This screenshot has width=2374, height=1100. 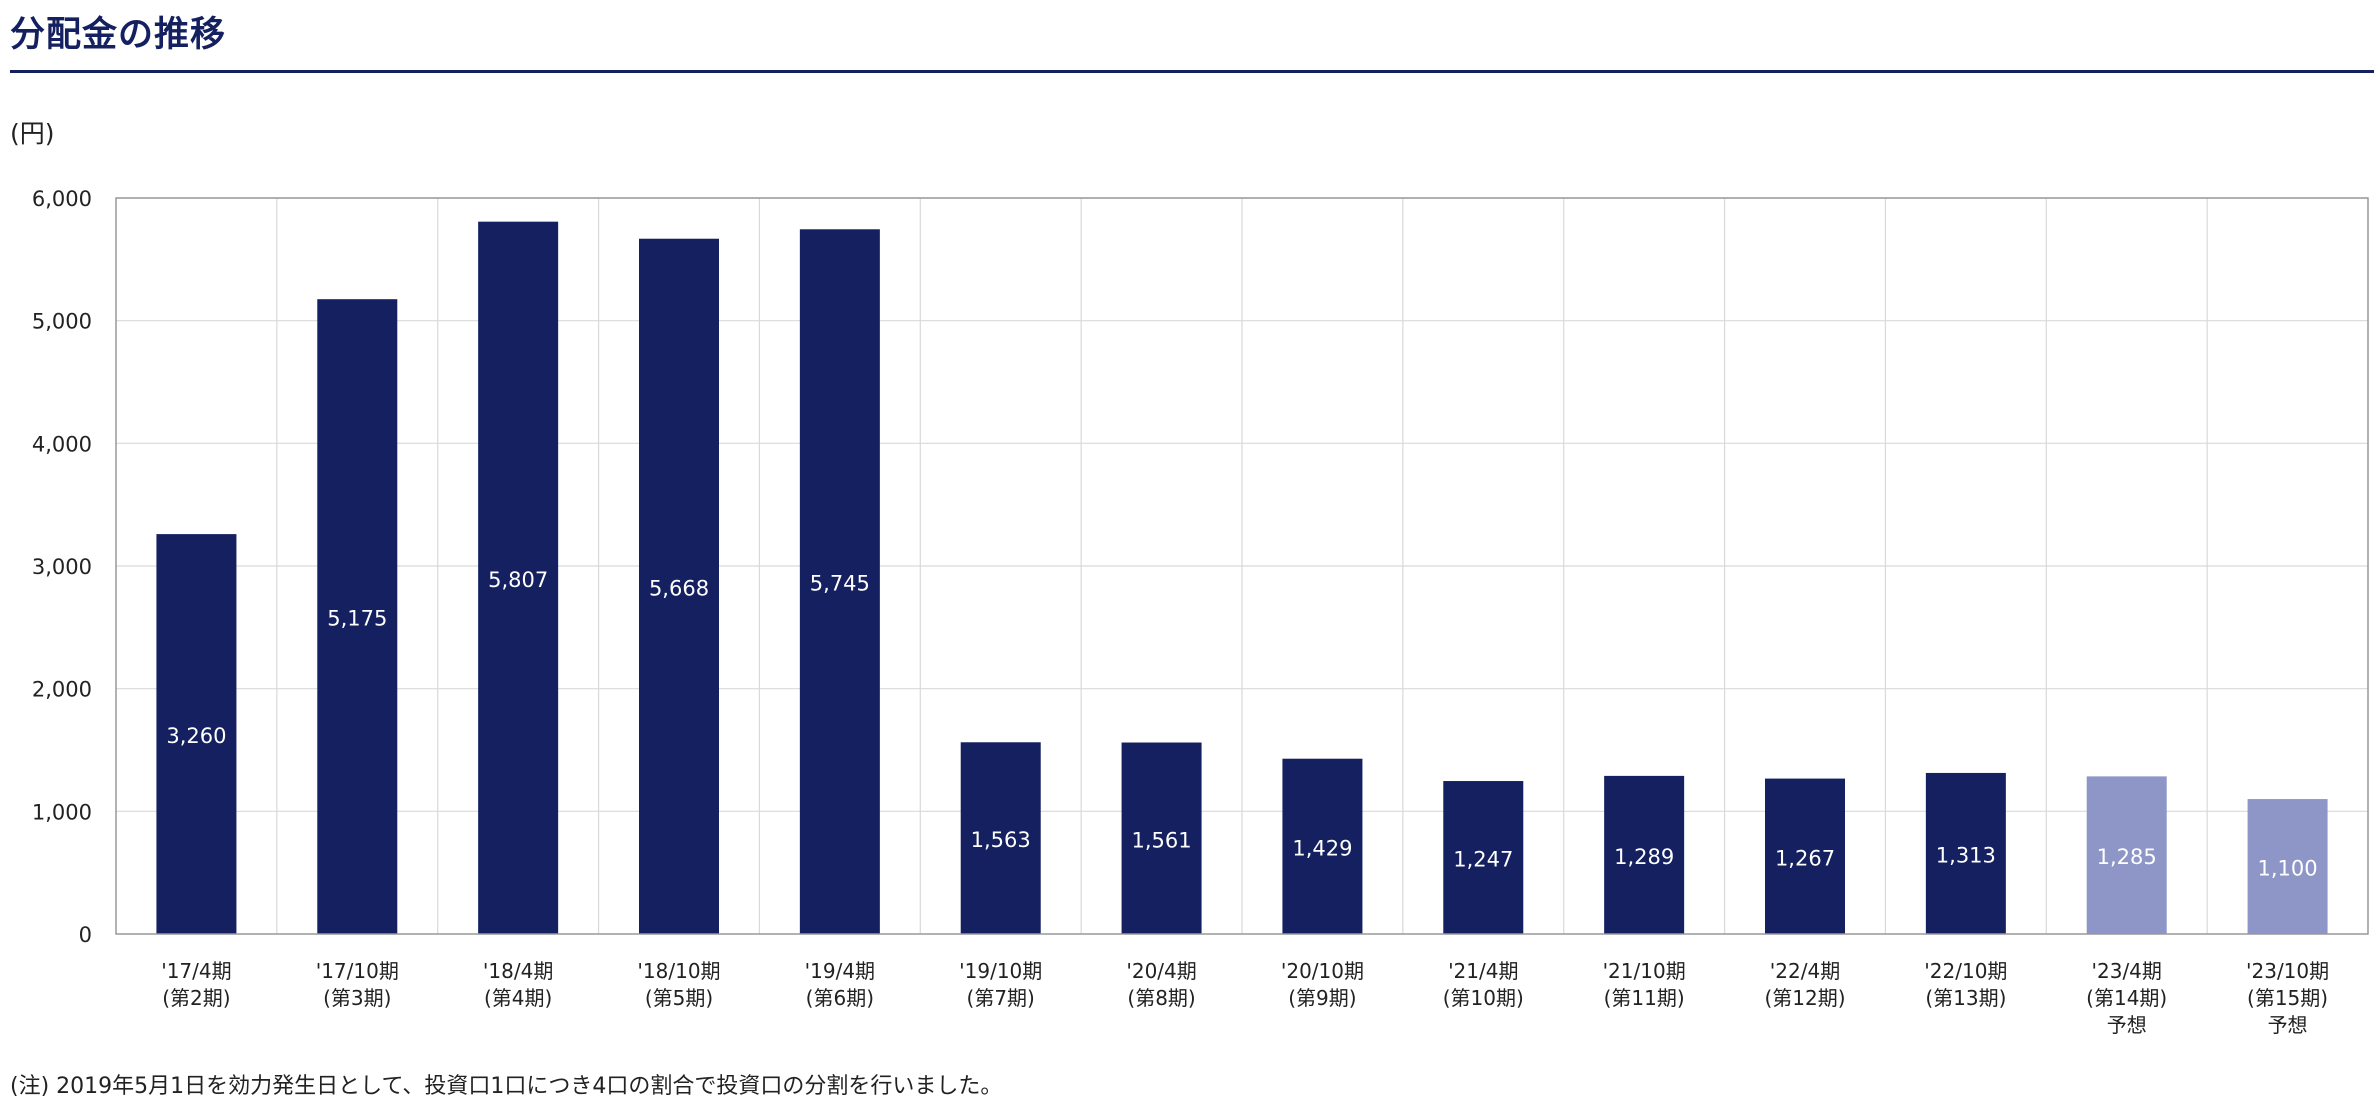 What do you see at coordinates (62, 444) in the screenshot?
I see `y-tick-label: 4,000` at bounding box center [62, 444].